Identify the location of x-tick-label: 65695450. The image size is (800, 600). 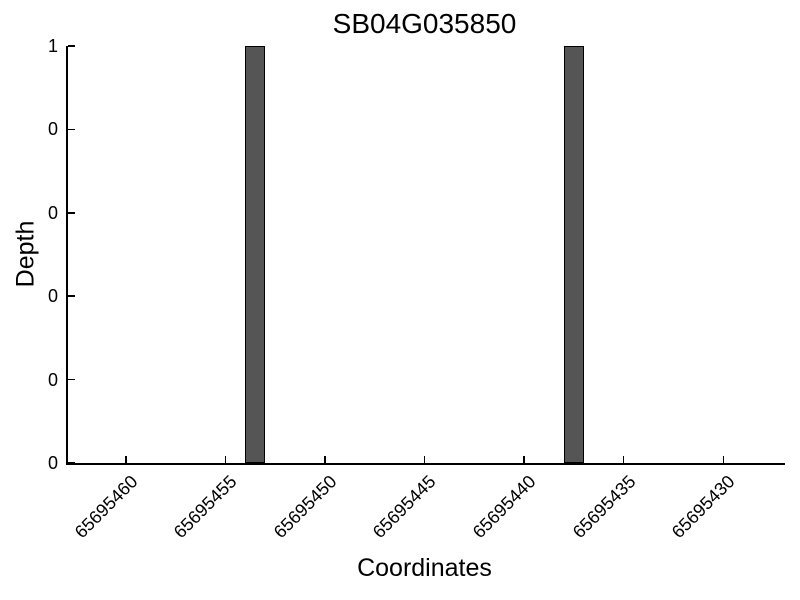
(305, 507).